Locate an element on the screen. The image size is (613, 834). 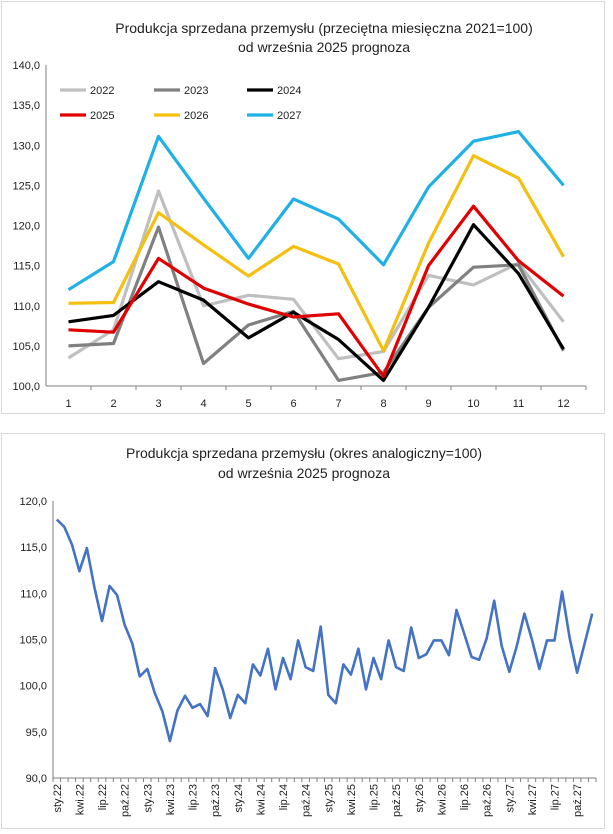
chart2-subtitle: od września 2025 prognoza is located at coordinates (304, 473).